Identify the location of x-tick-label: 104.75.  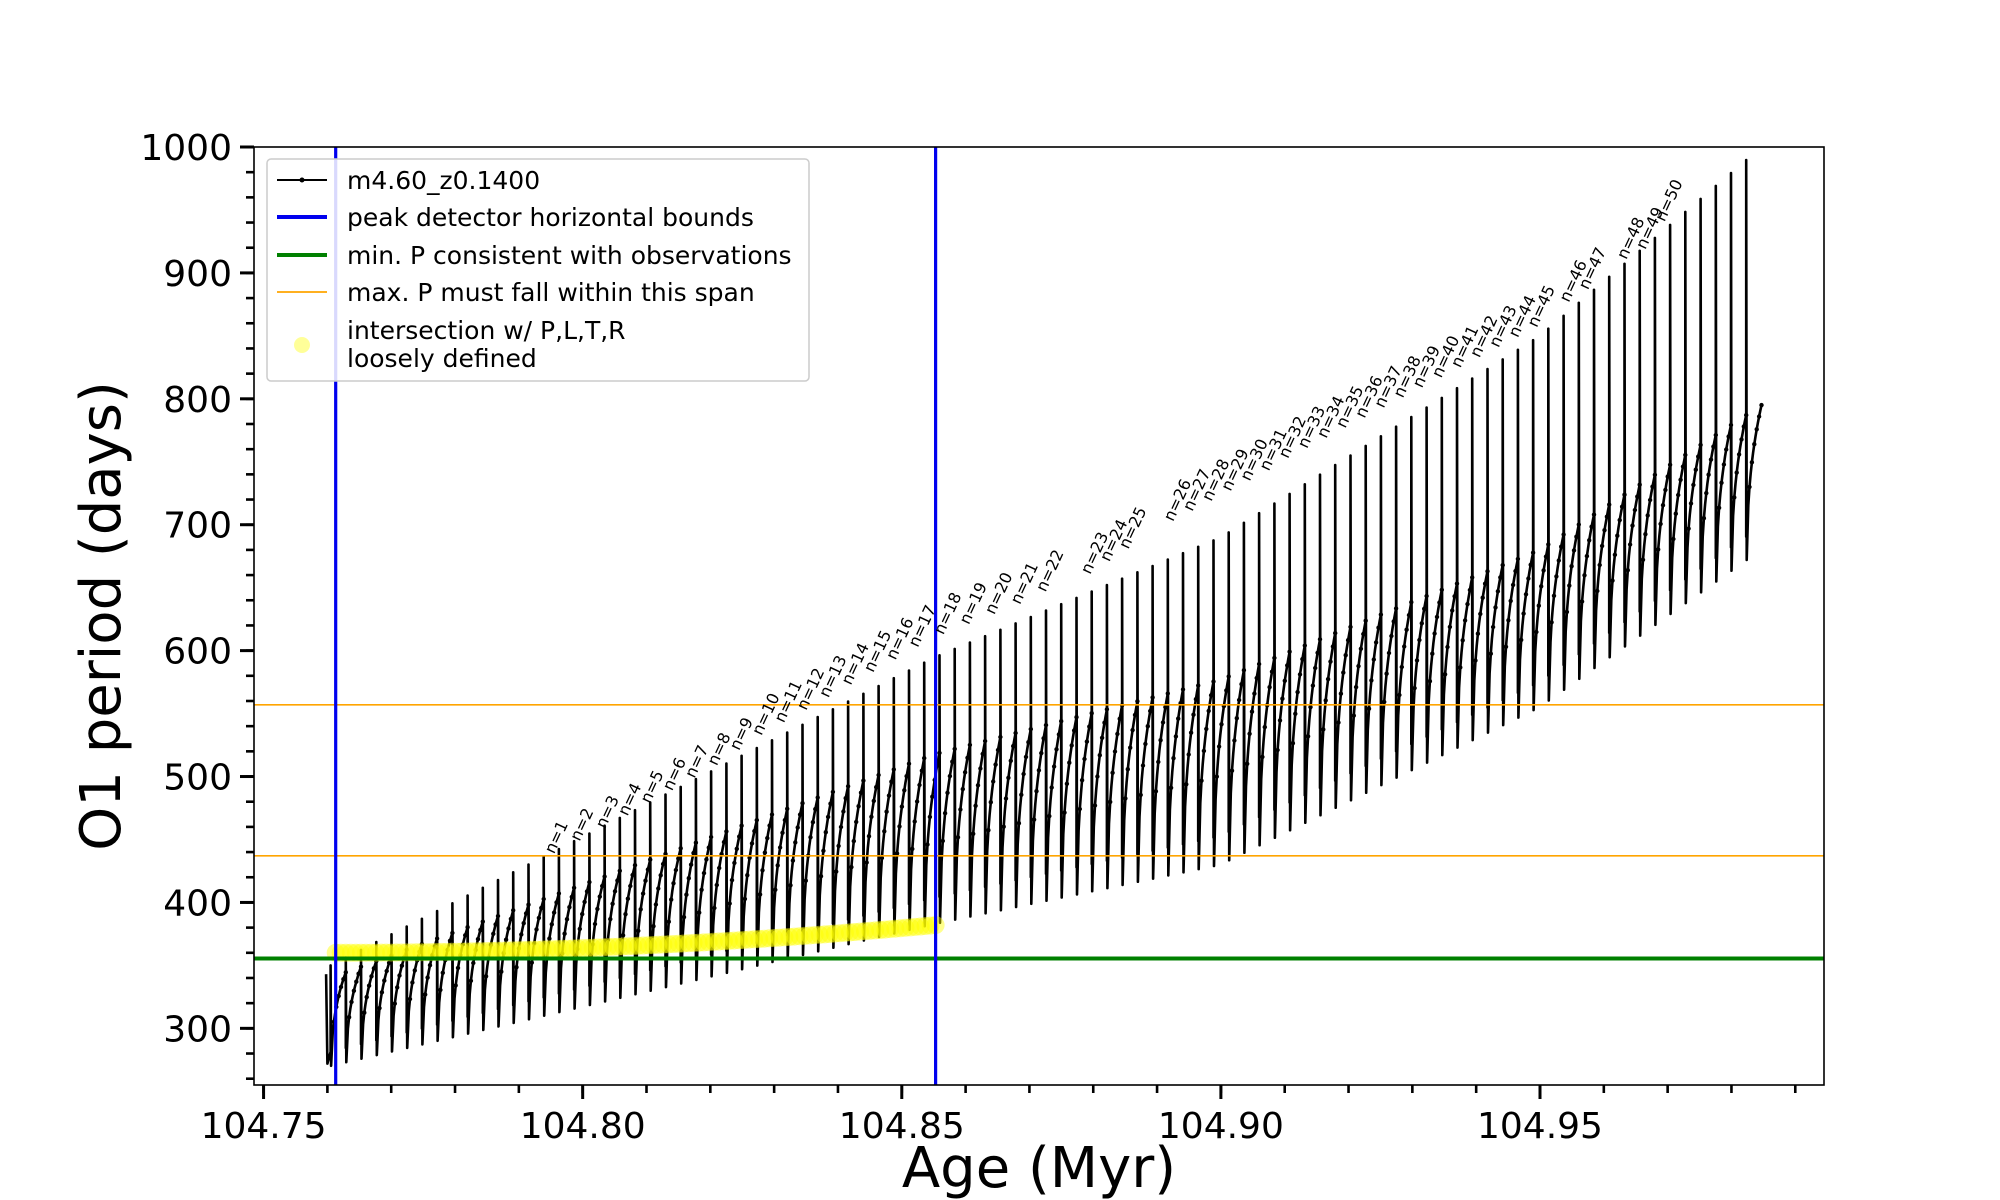
(264, 1126).